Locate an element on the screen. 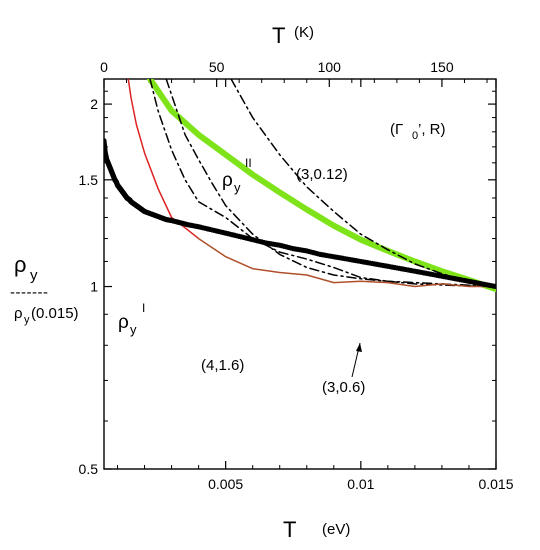 The image size is (540, 550). annotation-gamma: (Γ 0 ’, R) is located at coordinates (418, 131).